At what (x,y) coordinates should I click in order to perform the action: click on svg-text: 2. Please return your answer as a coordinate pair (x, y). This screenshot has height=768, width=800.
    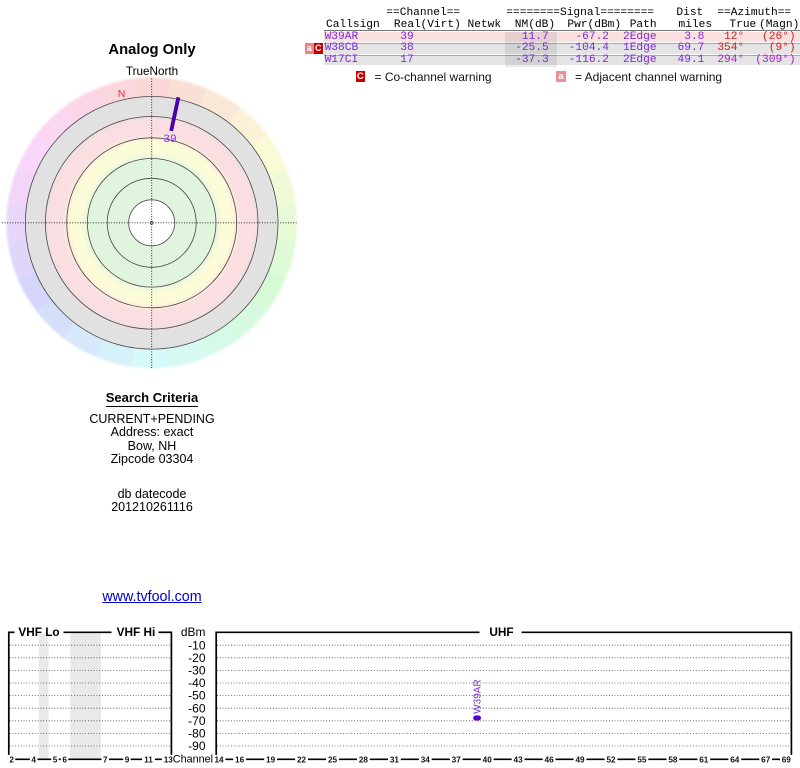
    Looking at the image, I should click on (11, 759).